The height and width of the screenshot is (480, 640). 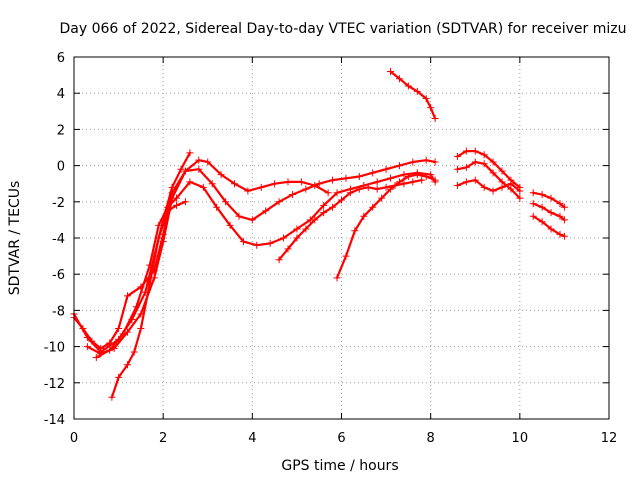 What do you see at coordinates (54, 420) in the screenshot?
I see `y-tick-label: -14` at bounding box center [54, 420].